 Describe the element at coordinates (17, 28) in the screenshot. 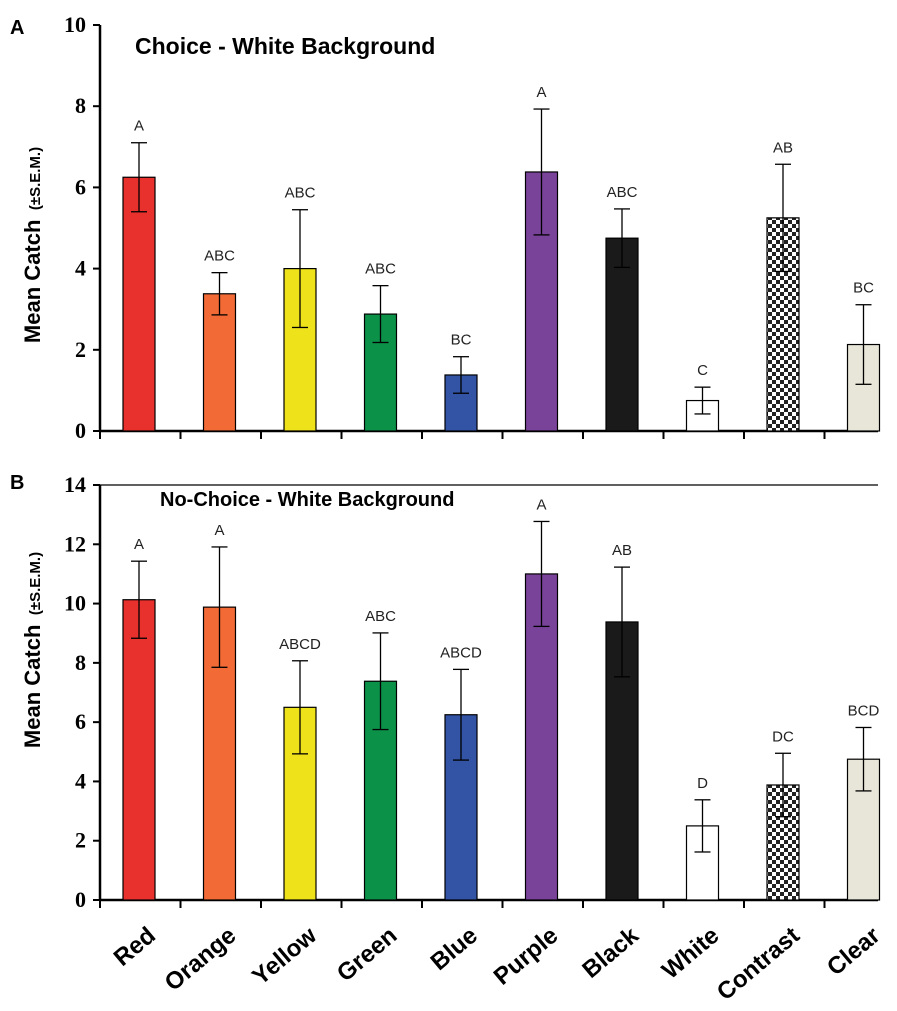

I see `panel-a-letter: A` at that location.